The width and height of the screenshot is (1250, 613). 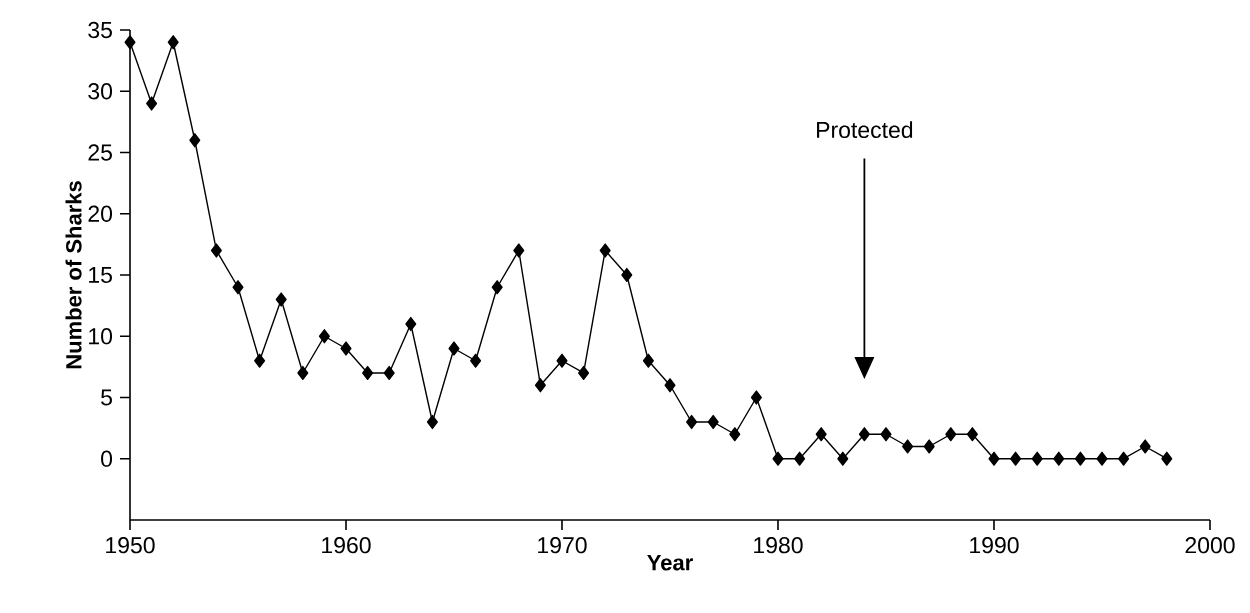 What do you see at coordinates (346, 545) in the screenshot?
I see `x-tick-label: 1960` at bounding box center [346, 545].